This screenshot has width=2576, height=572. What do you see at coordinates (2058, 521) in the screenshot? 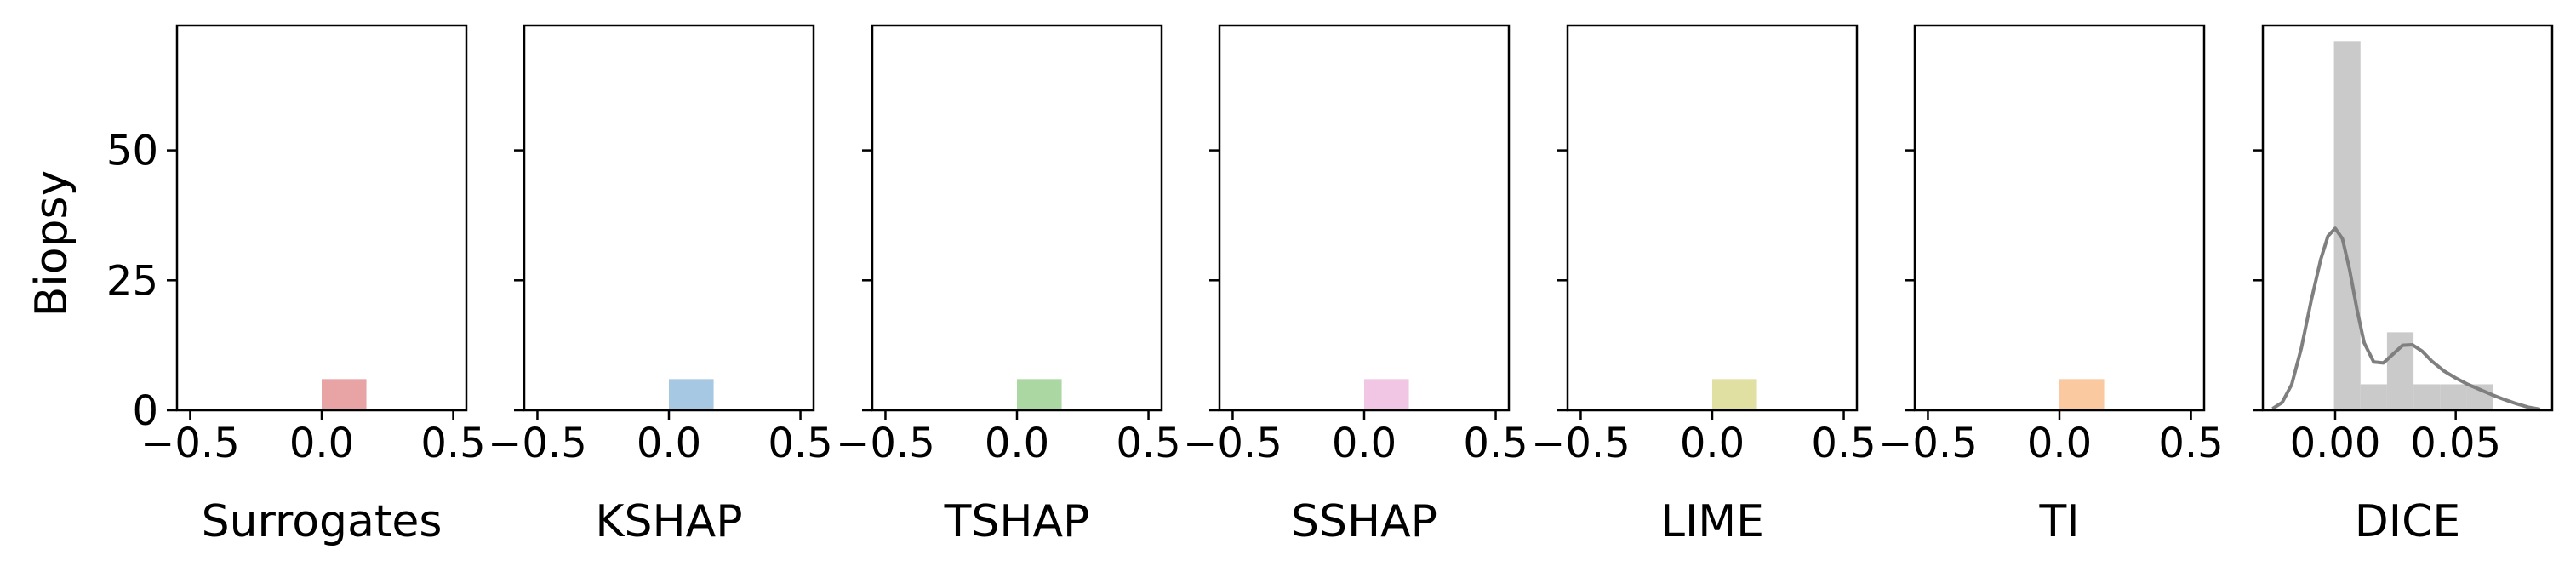
I see `x-axis-label: TI` at bounding box center [2058, 521].